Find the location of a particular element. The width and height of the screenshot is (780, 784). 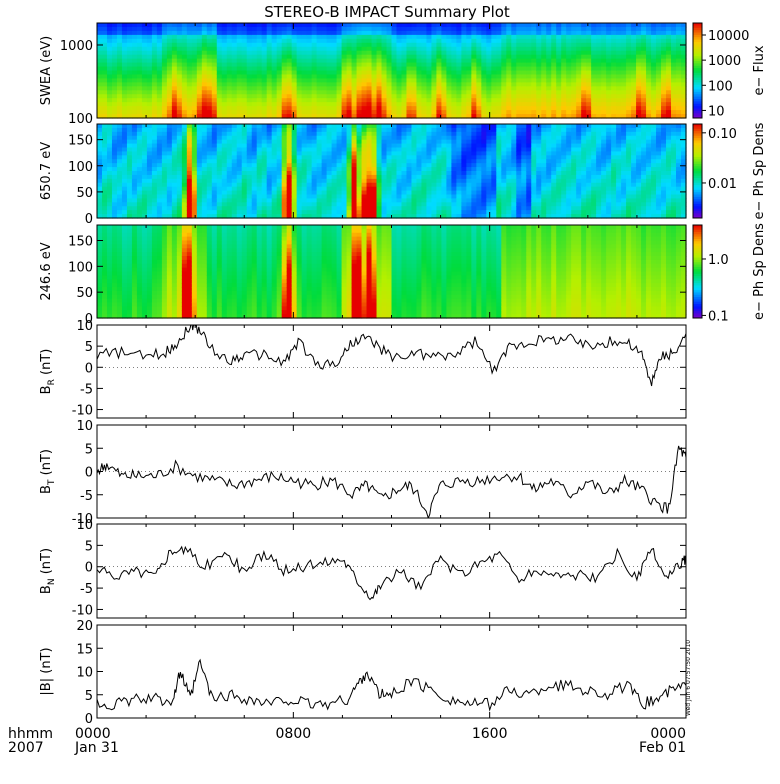

y-axis-label: |B| (nT) is located at coordinates (46, 671).